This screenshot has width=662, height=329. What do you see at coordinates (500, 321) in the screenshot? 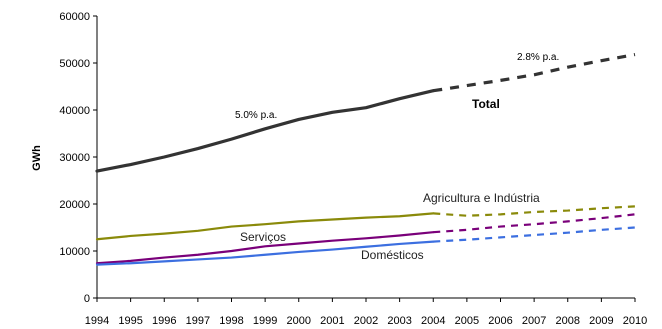
I see `x-tick-label: 2006` at bounding box center [500, 321].